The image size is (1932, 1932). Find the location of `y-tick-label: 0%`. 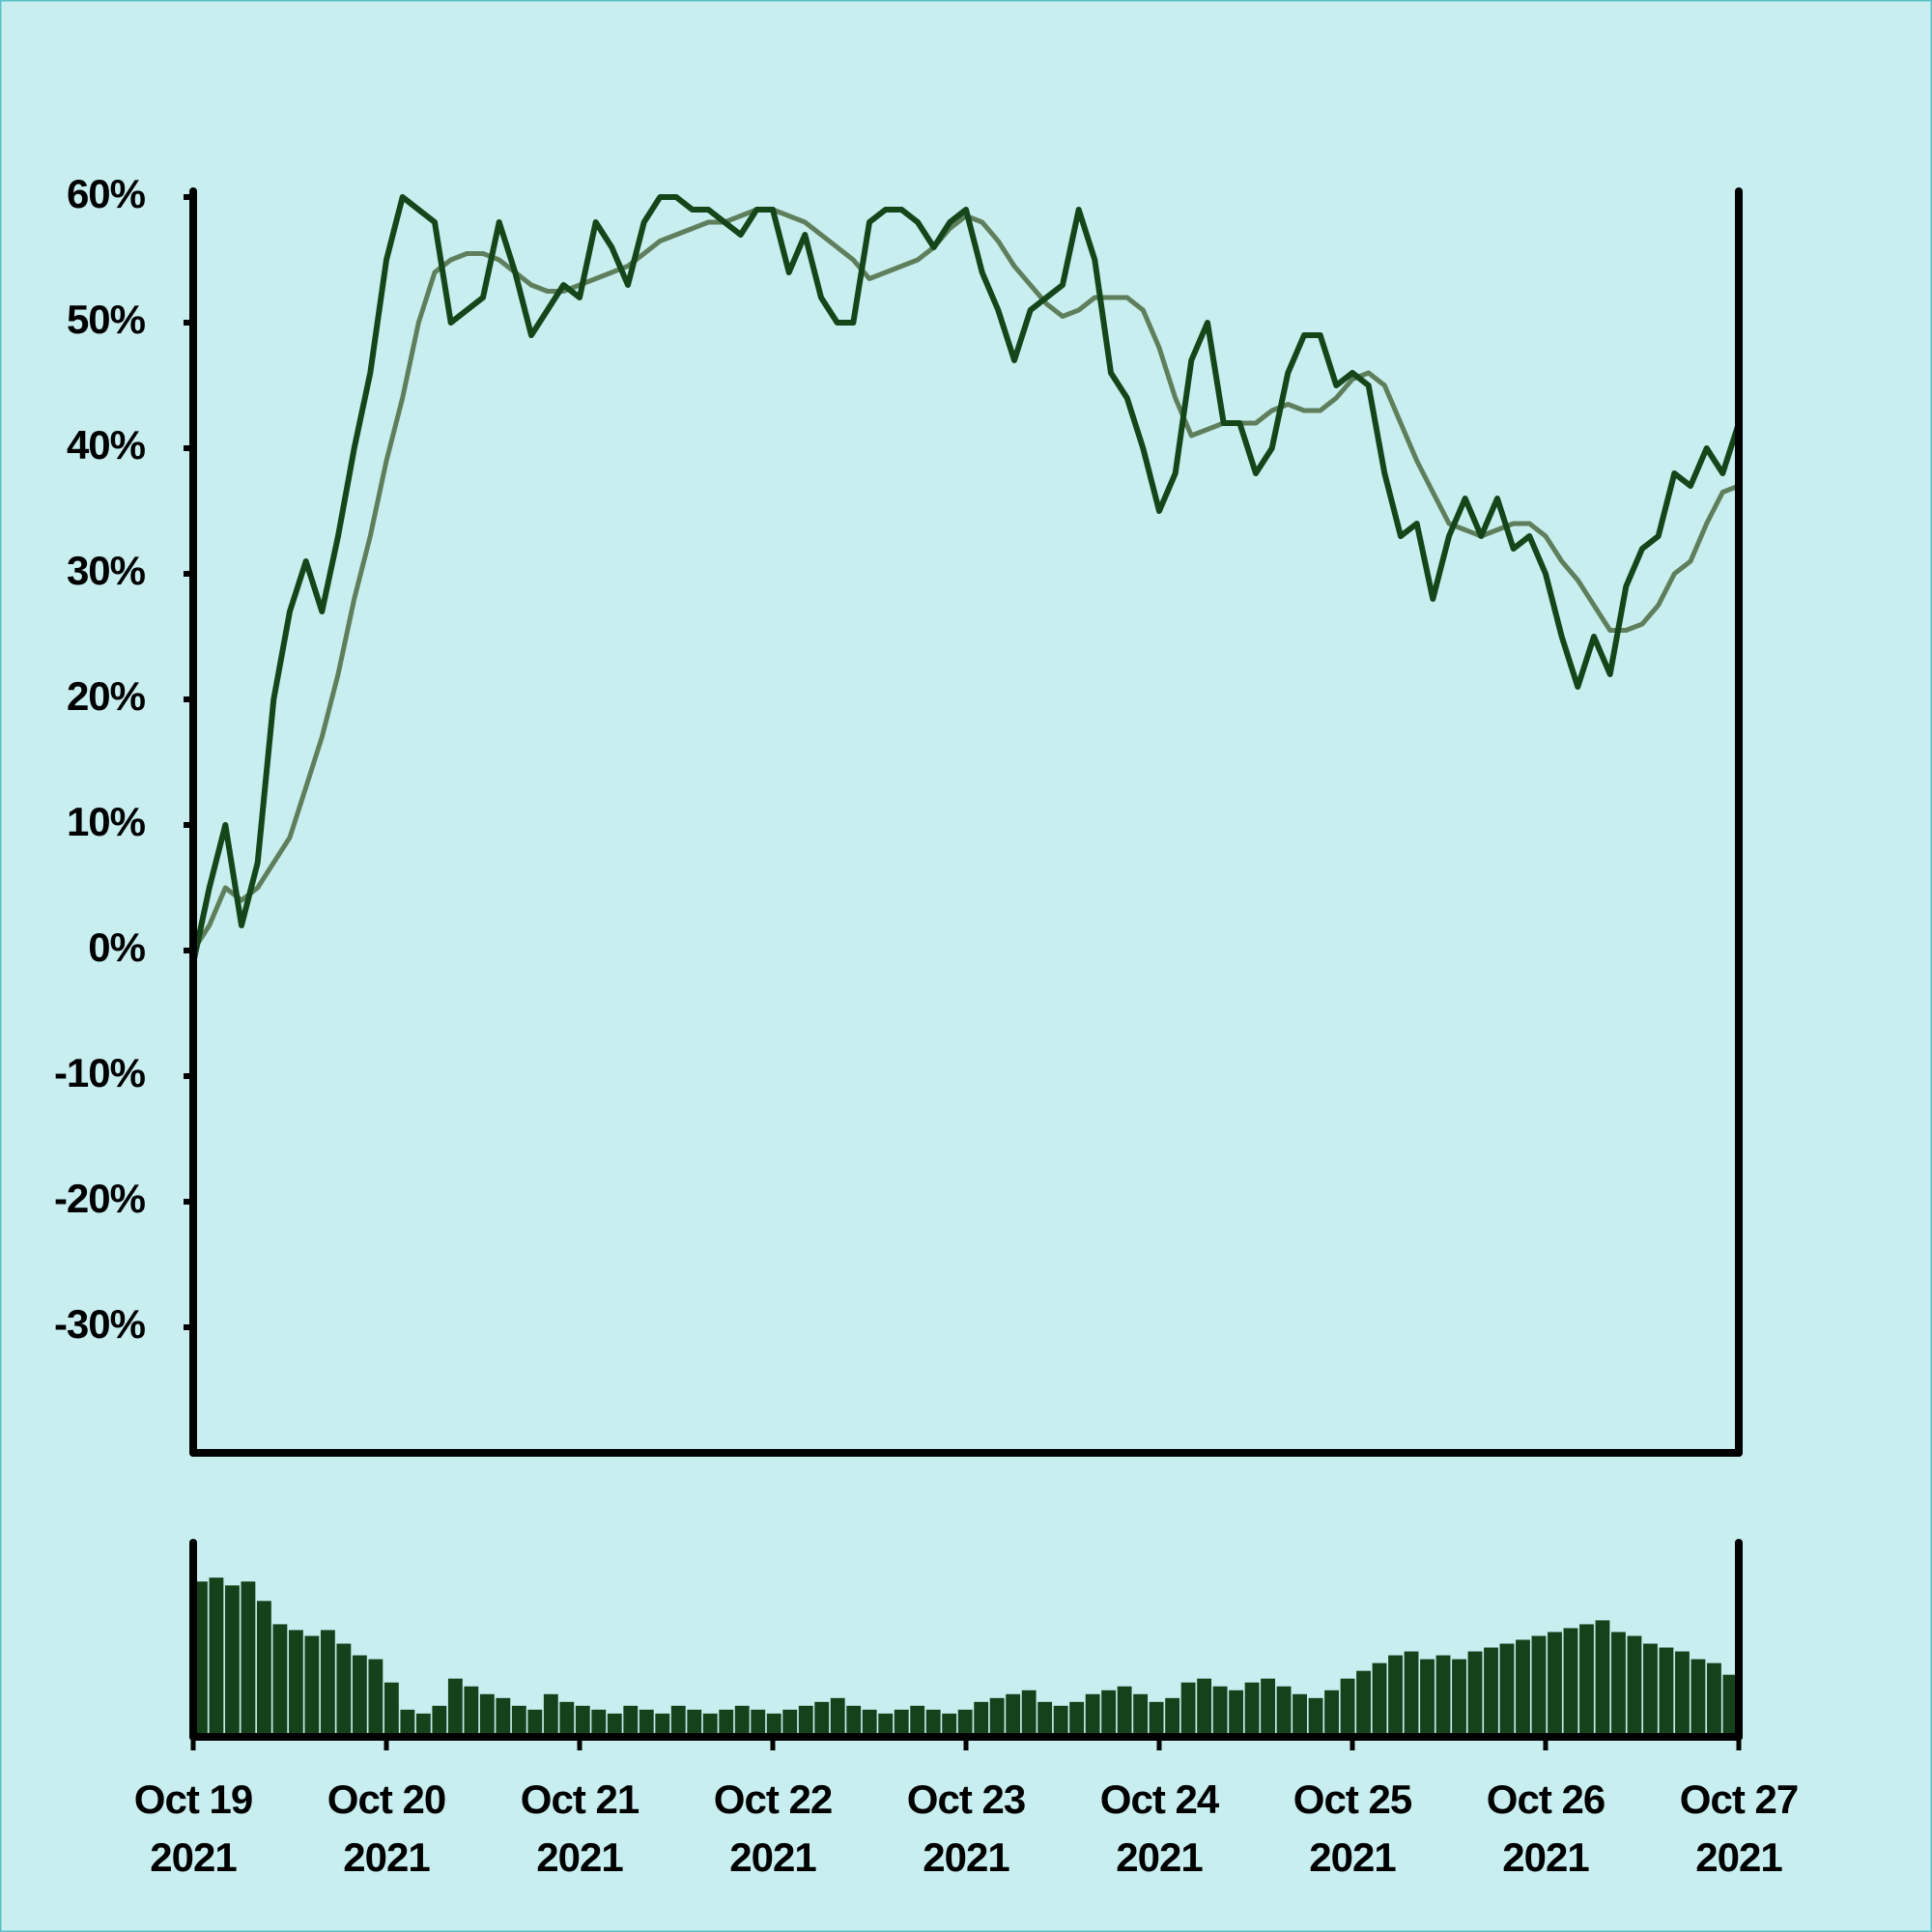

y-tick-label: 0% is located at coordinates (116, 947).